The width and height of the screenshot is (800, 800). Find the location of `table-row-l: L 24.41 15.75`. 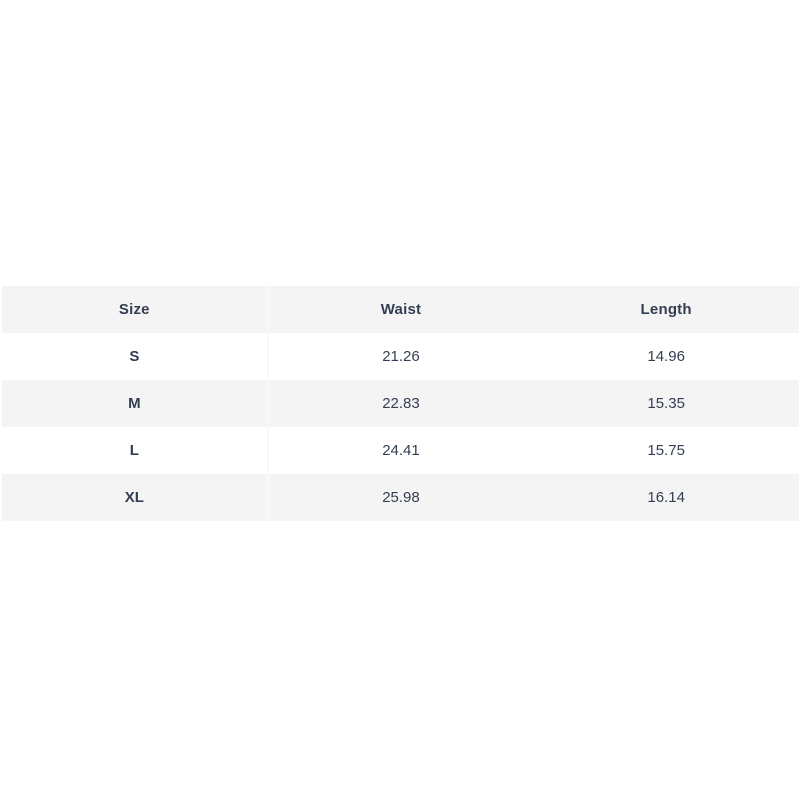

table-row-l: L 24.41 15.75 is located at coordinates (400, 450).